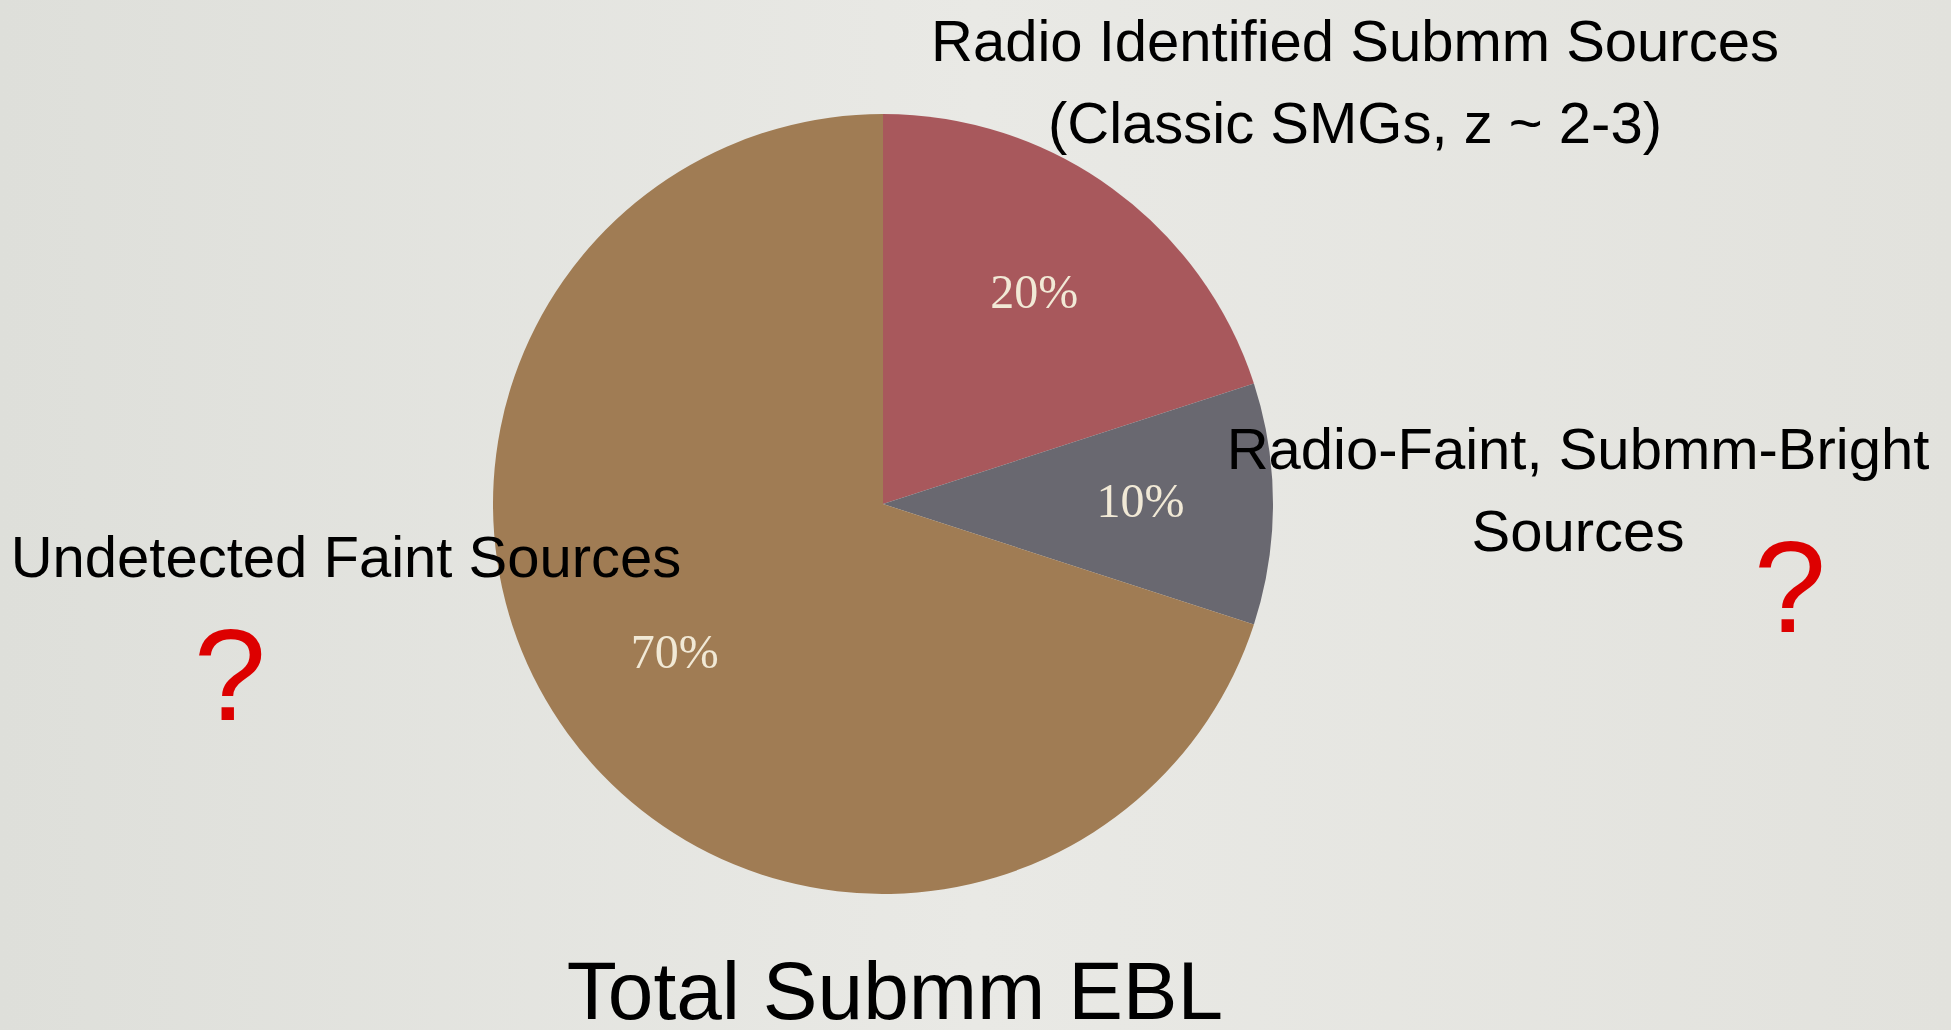 This screenshot has height=1030, width=1951. I want to click on slice-label: Radio Identified Submm Sources (Classic SMGs, z ~ 2-3), so click(1355, 82).